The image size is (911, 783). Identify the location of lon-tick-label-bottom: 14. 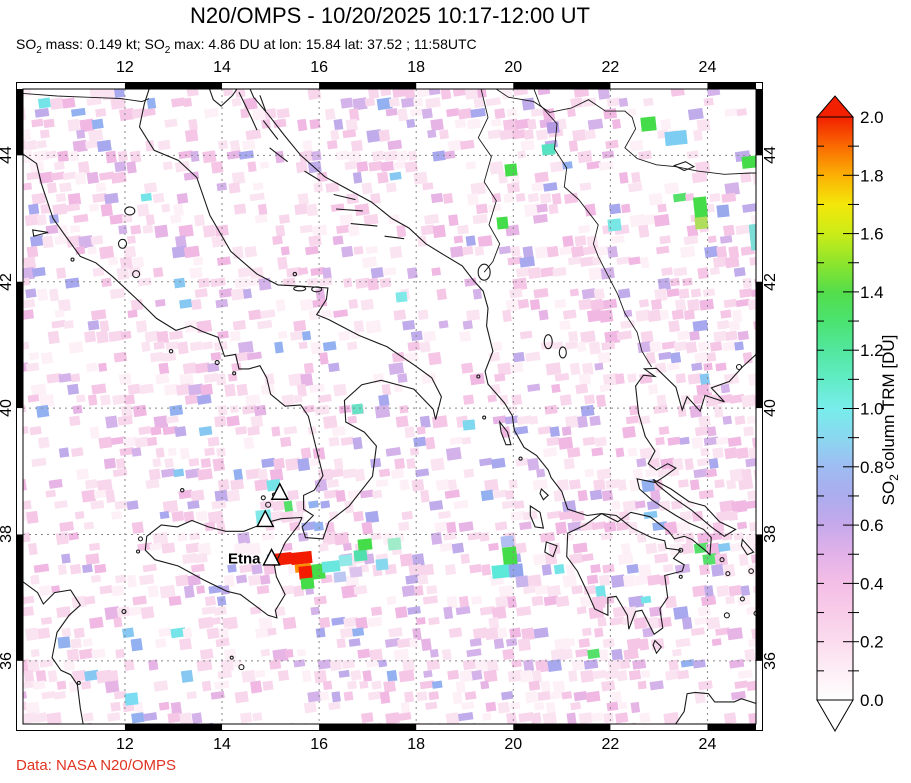
(222, 744).